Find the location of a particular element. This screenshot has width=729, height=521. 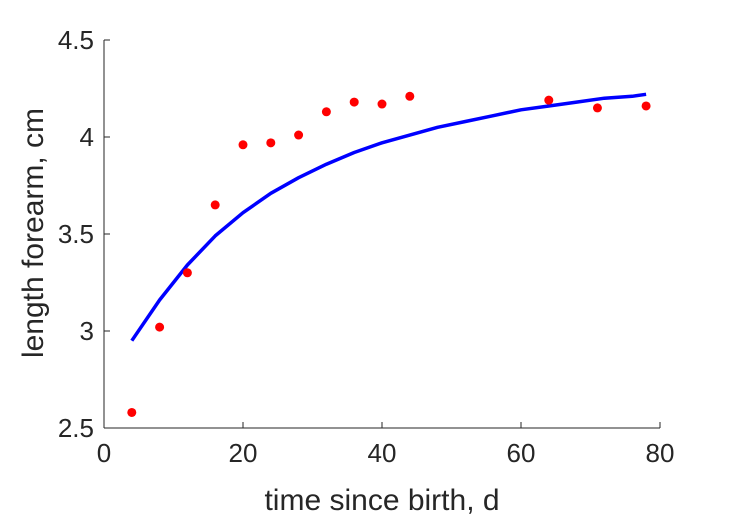

x-axis-label: time since birth, d is located at coordinates (381, 500).